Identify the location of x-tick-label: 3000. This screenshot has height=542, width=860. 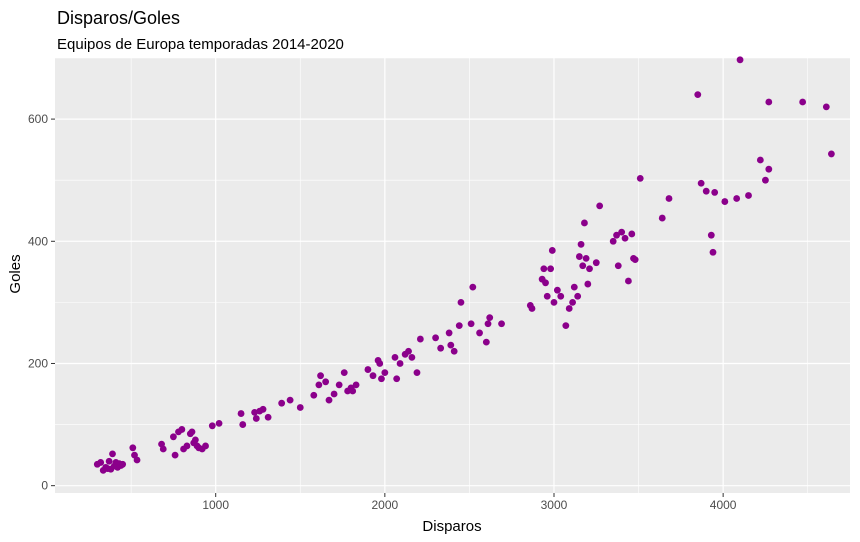
(554, 505).